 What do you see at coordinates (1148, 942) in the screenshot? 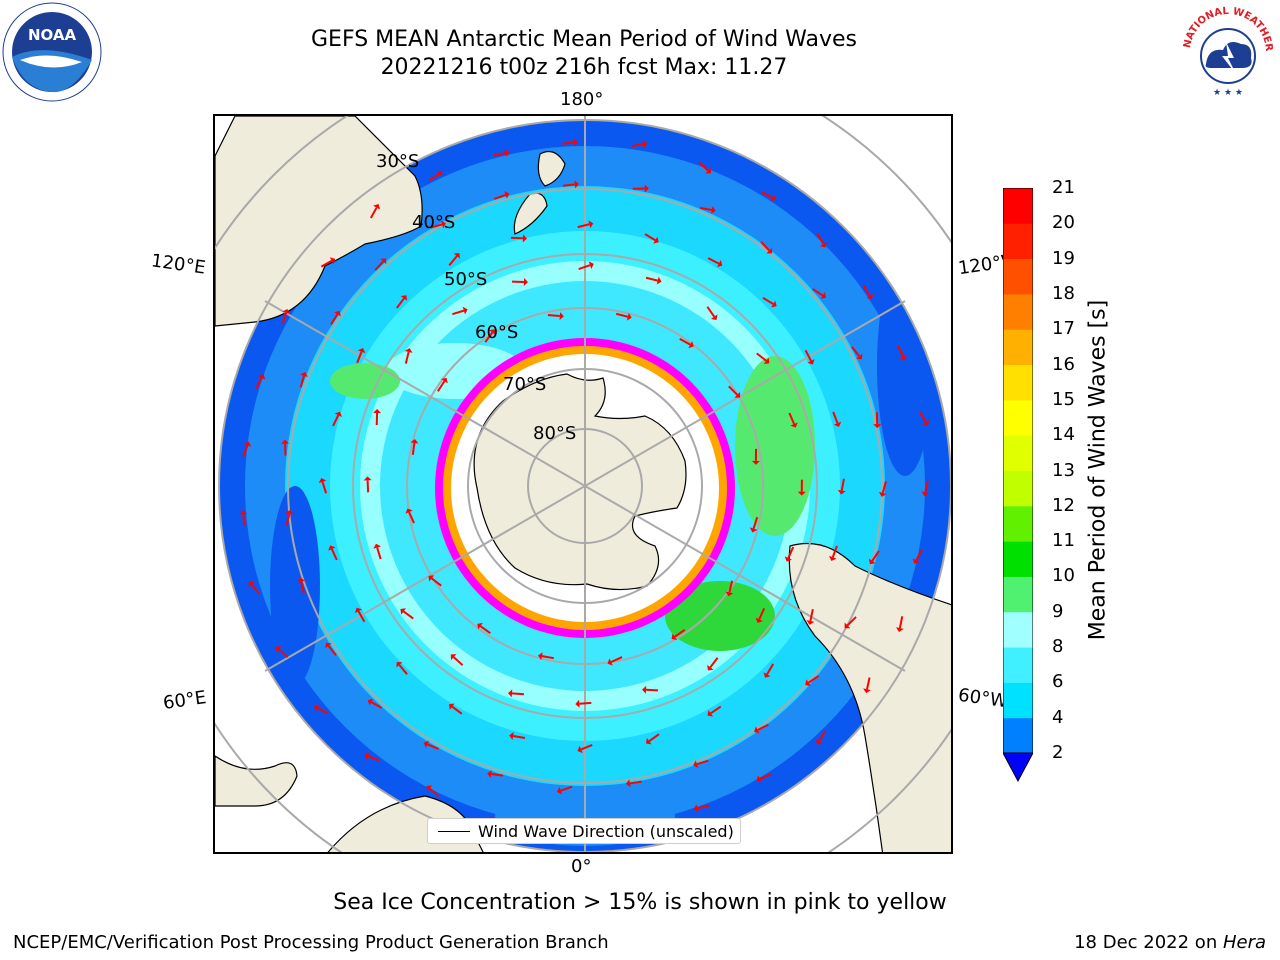
I see `footer-date-text: 18 Dec 2022 on` at bounding box center [1148, 942].